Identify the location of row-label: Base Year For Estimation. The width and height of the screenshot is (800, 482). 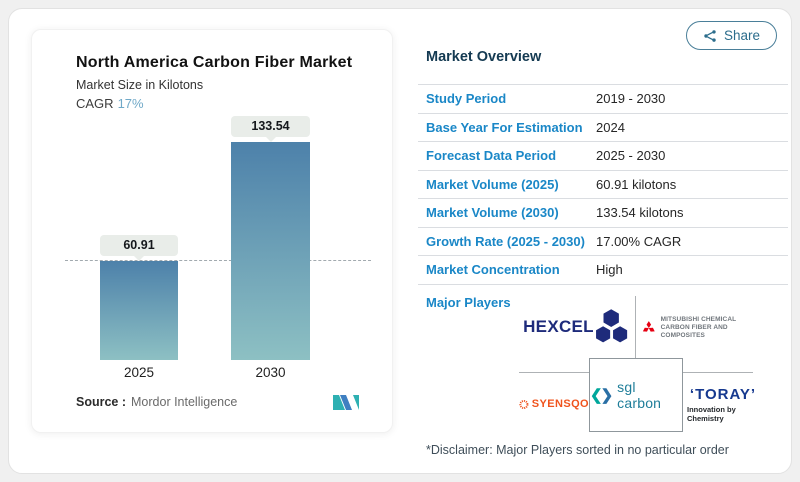
(504, 127).